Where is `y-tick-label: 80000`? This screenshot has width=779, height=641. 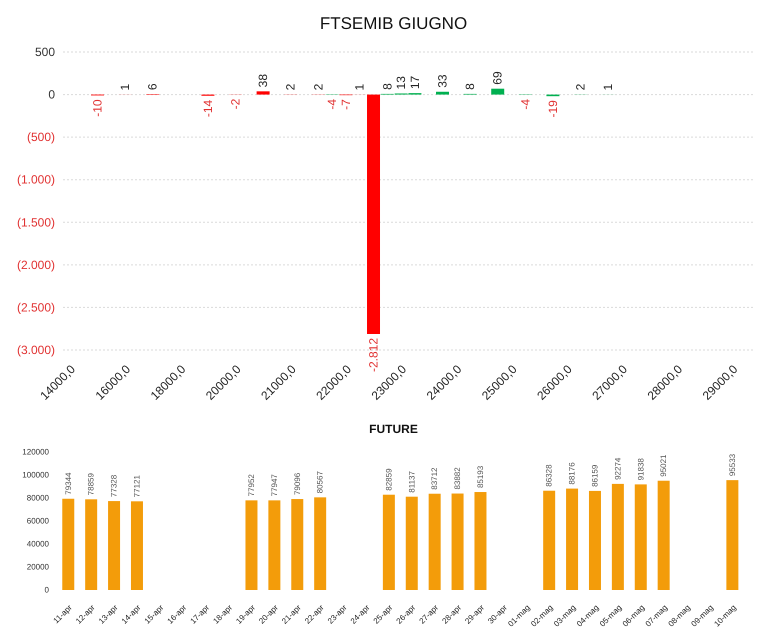 y-tick-label: 80000 is located at coordinates (38, 498).